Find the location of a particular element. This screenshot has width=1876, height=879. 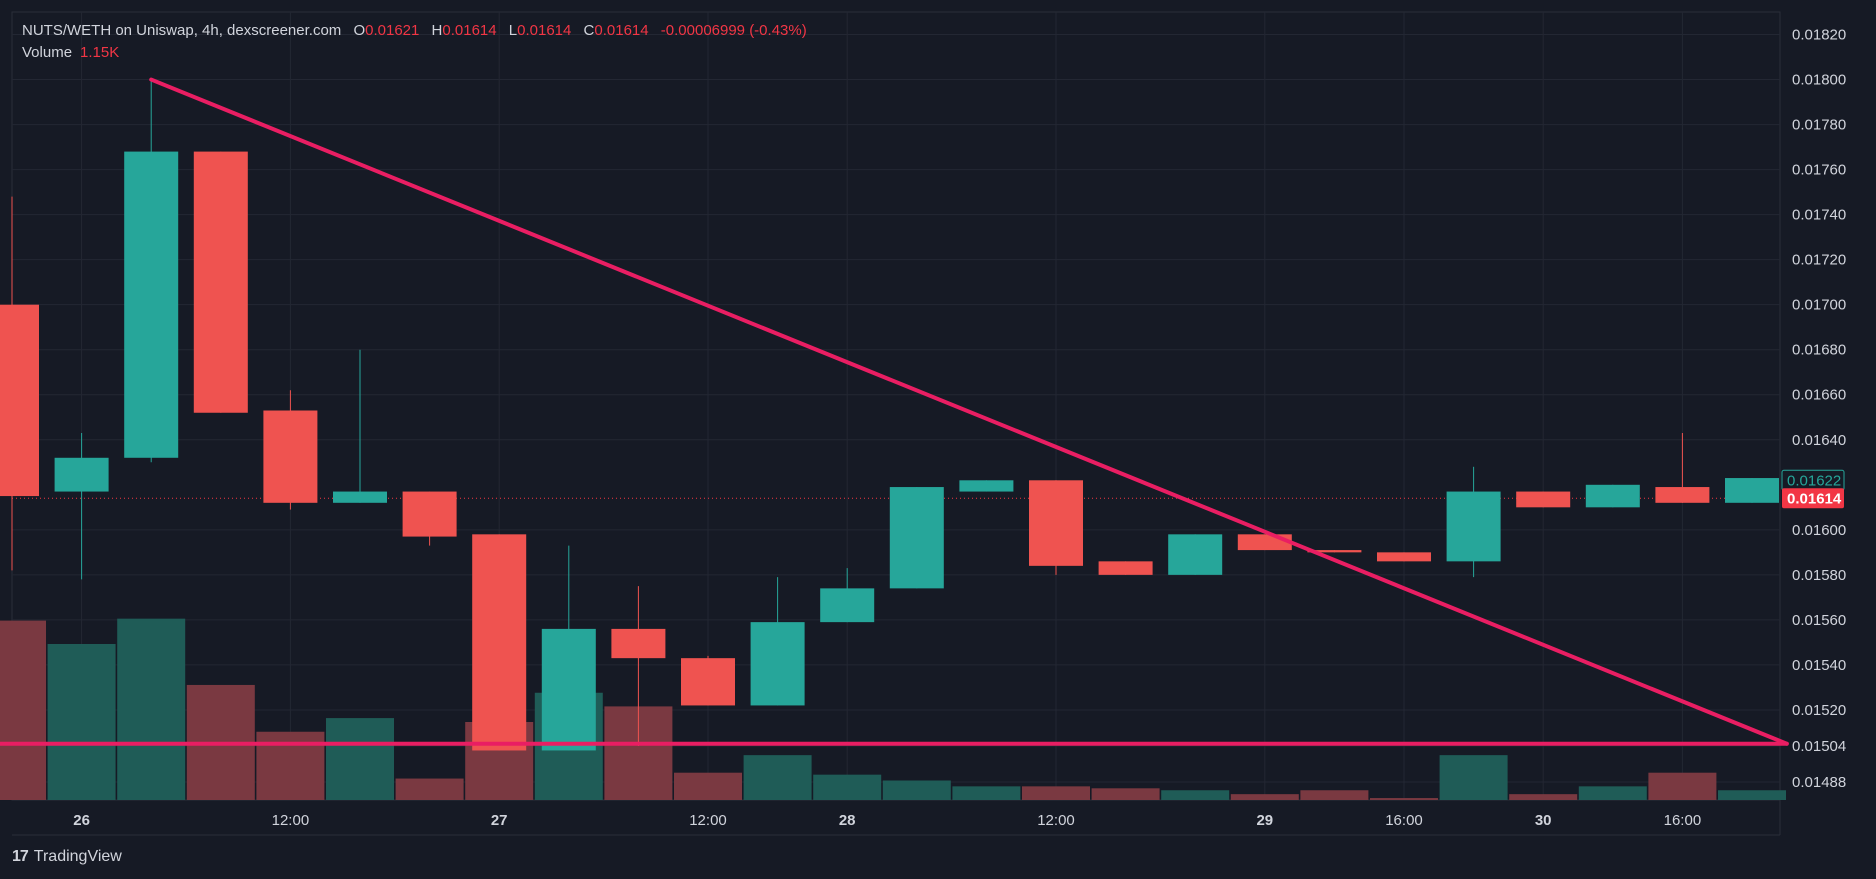

price-tick-label: 0.01800 is located at coordinates (1819, 80).